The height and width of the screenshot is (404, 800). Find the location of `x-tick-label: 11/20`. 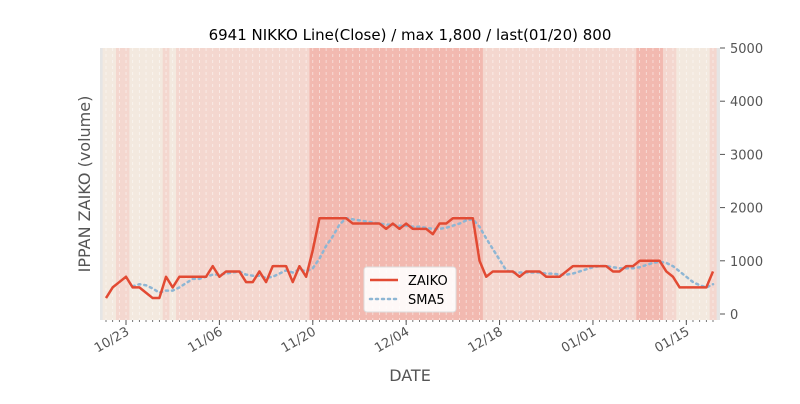

x-tick-label: 11/20 is located at coordinates (299, 340).